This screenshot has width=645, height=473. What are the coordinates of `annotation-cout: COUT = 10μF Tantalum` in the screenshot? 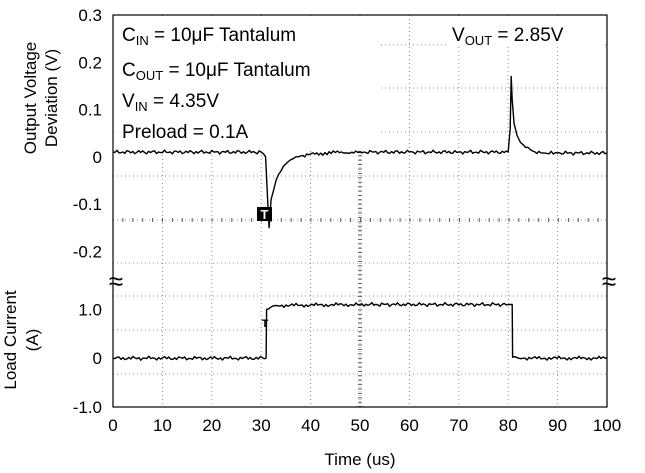 It's located at (216, 71).